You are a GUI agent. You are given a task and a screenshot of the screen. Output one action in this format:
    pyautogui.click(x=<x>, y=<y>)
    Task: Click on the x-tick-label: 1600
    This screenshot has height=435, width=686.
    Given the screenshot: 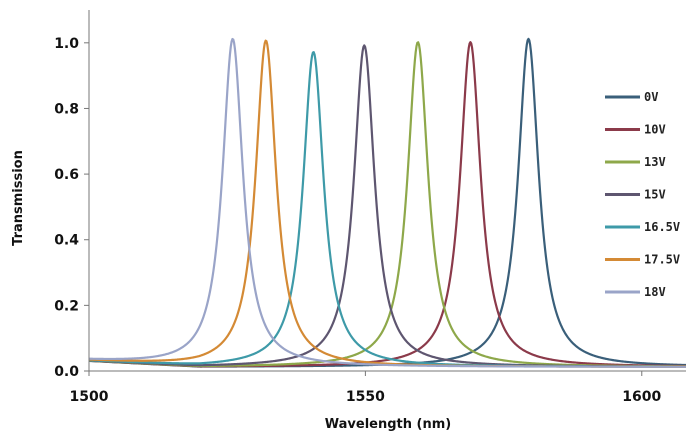 What is the action you would take?
    pyautogui.click(x=641, y=397)
    